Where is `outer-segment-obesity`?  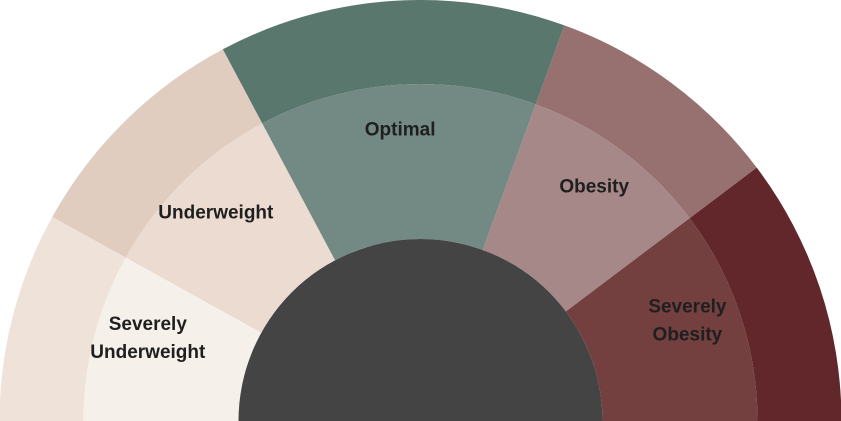 outer-segment-obesity is located at coordinates (646, 122).